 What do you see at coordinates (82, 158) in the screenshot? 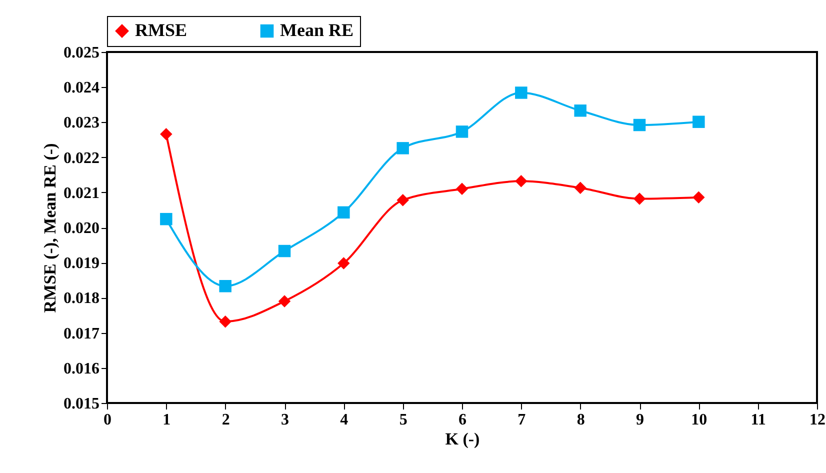
I see `y-tick-label: 0.022` at bounding box center [82, 158].